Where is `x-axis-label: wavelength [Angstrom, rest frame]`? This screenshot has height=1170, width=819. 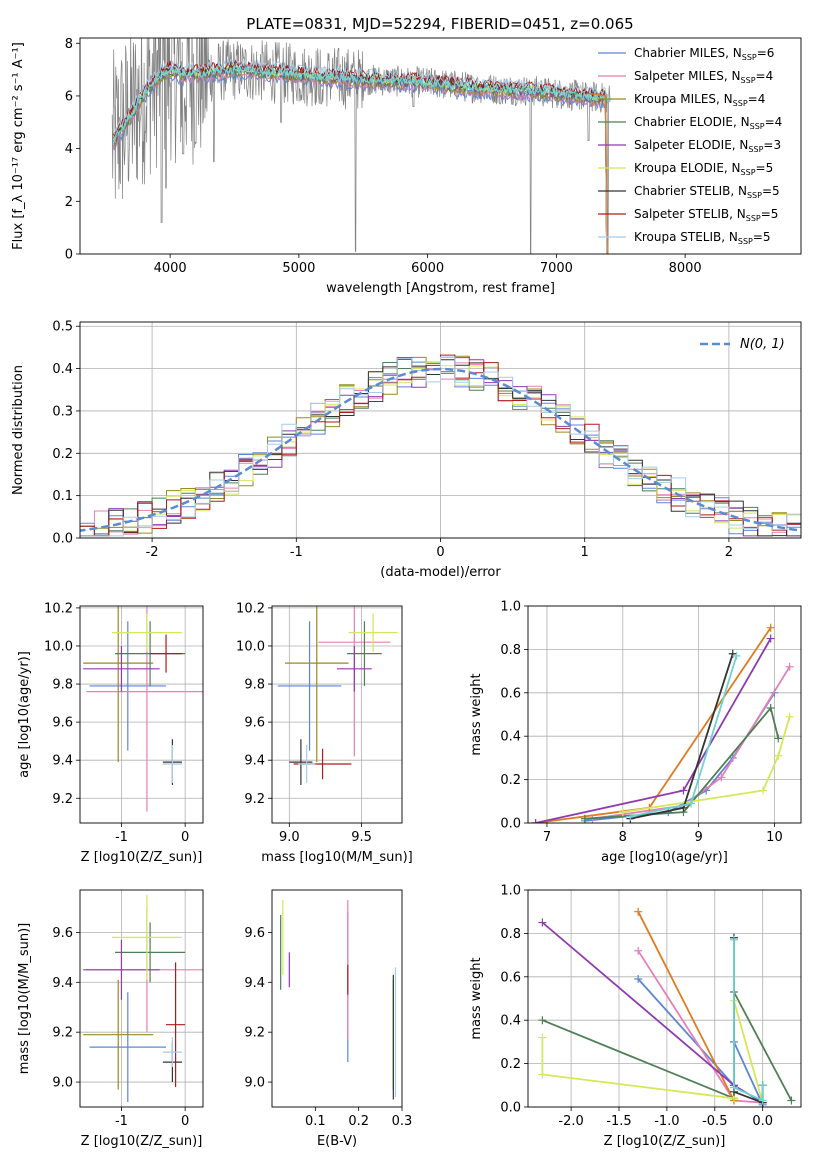 x-axis-label: wavelength [Angstrom, rest frame] is located at coordinates (440, 288).